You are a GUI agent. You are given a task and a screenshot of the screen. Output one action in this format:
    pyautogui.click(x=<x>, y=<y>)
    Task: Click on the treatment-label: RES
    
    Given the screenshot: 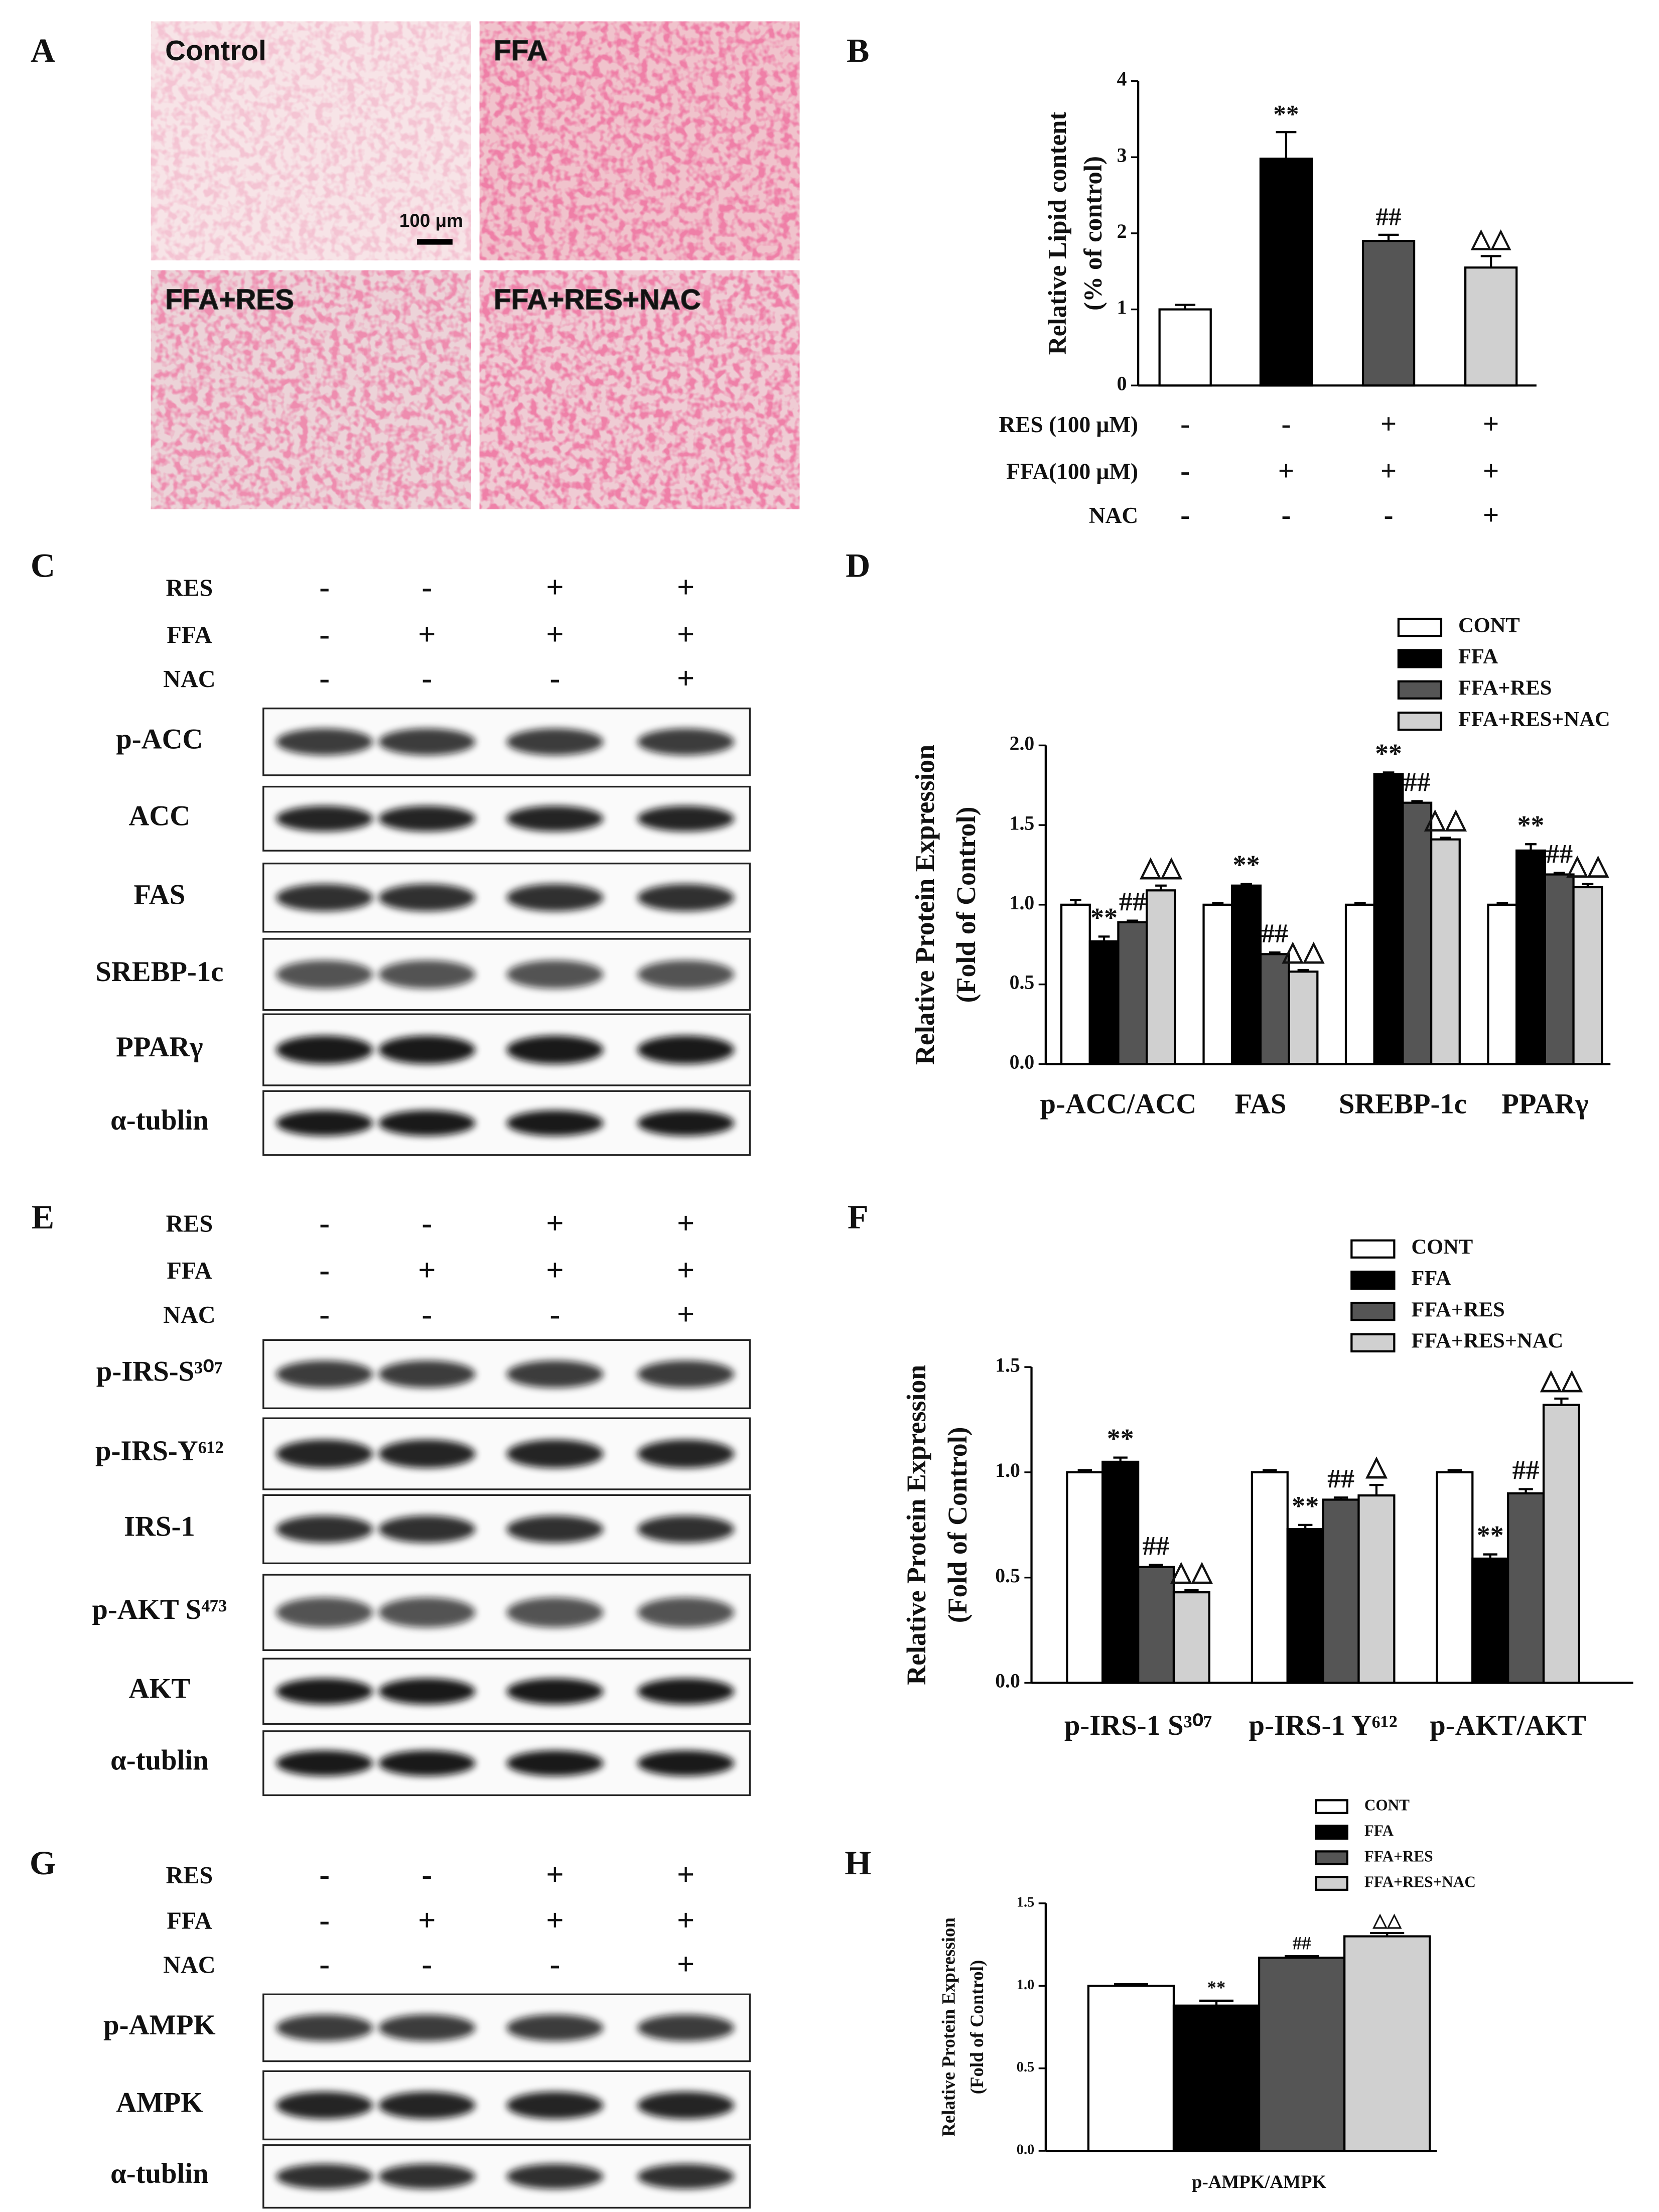 What is the action you would take?
    pyautogui.click(x=189, y=1224)
    